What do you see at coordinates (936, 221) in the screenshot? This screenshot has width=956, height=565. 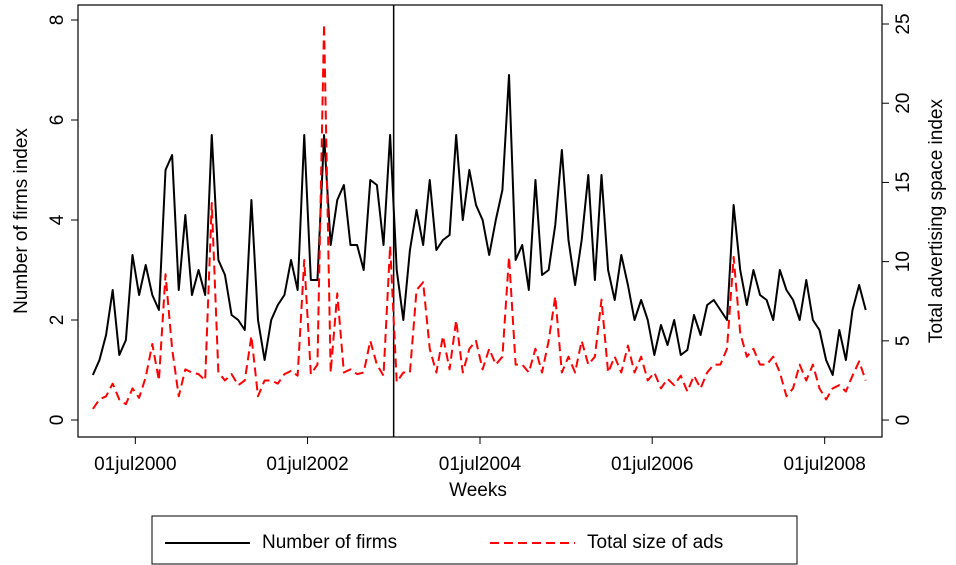 I see `y2-axis-title: Total advertising space index` at bounding box center [936, 221].